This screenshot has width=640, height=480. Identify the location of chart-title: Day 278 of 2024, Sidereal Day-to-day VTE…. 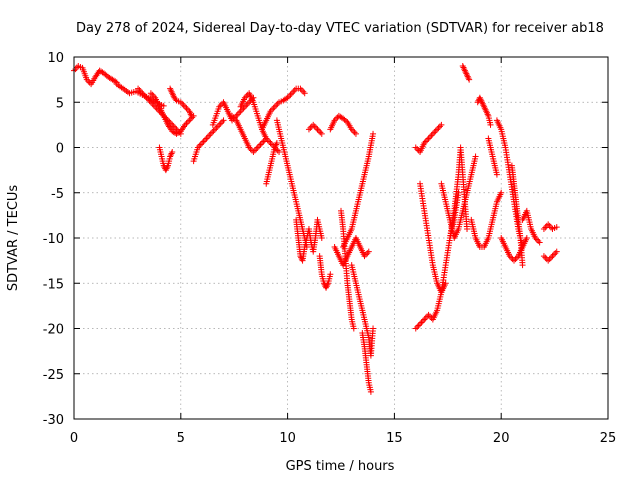
(340, 28).